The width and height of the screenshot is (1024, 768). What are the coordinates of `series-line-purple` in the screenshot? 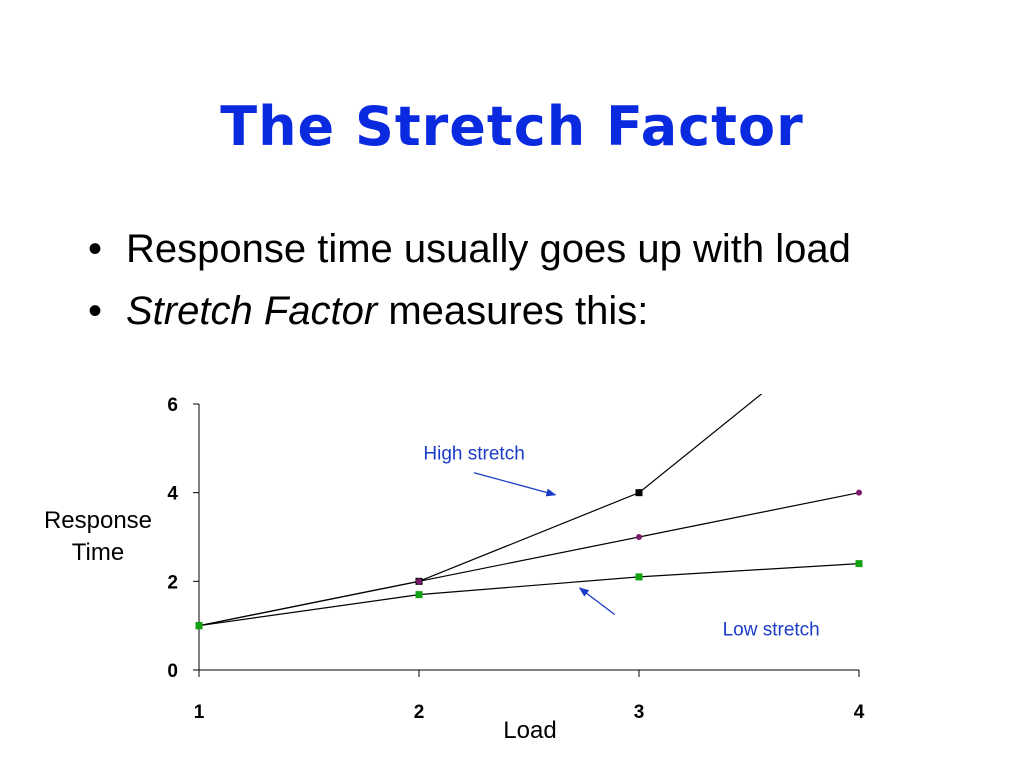 It's located at (529, 559).